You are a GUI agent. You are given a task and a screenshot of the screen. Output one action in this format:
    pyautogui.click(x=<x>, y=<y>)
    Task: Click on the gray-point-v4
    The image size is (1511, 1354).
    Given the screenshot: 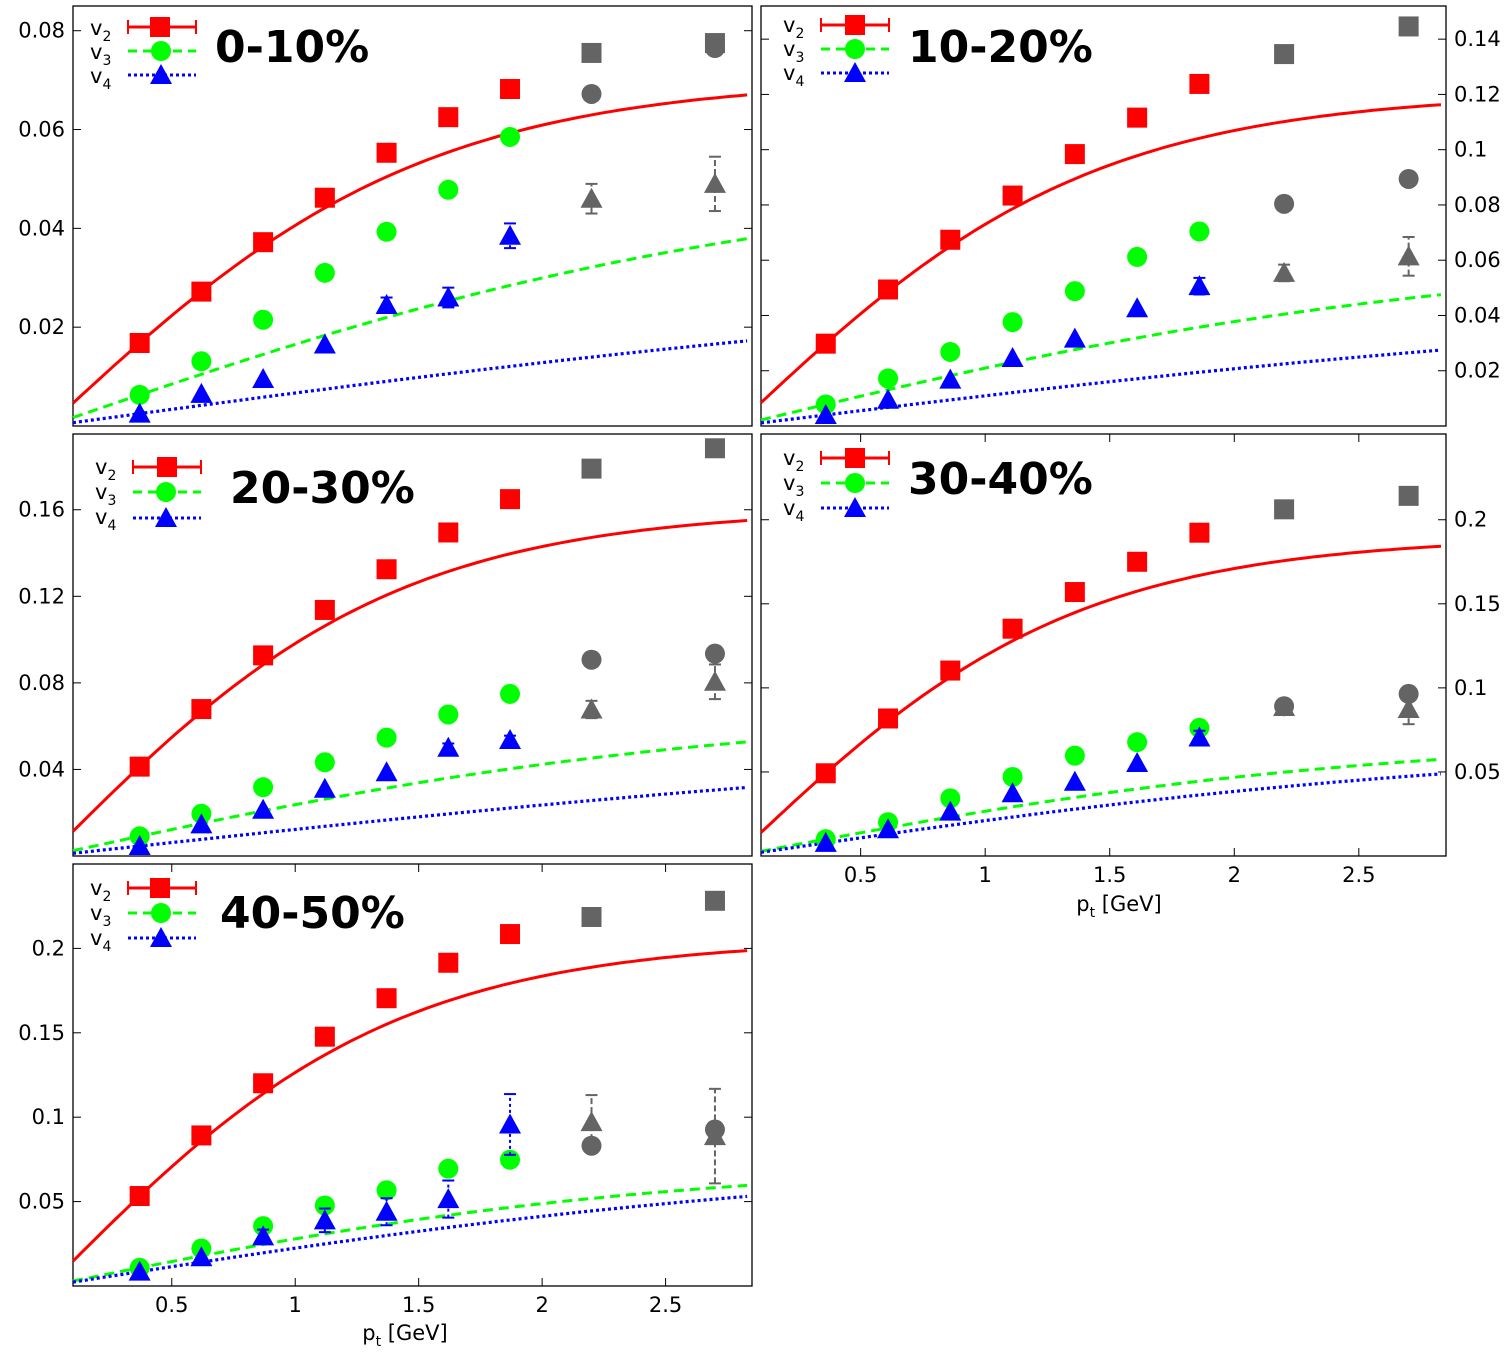 What is the action you would take?
    pyautogui.click(x=1284, y=271)
    